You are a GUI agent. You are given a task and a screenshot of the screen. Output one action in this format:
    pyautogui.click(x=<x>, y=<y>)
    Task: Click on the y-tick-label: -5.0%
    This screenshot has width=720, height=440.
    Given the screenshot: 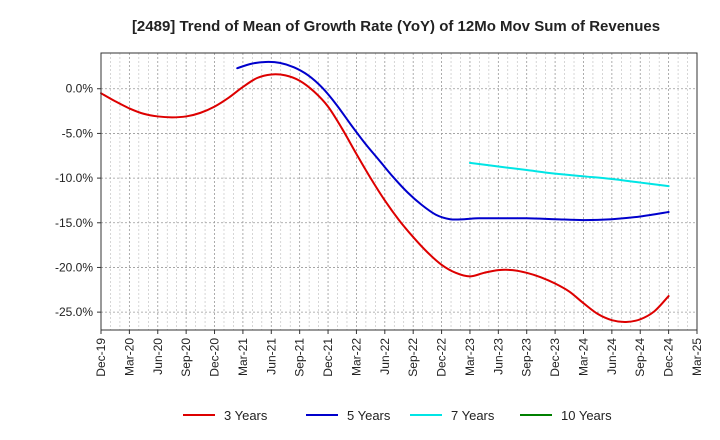 What is the action you would take?
    pyautogui.click(x=78, y=133)
    